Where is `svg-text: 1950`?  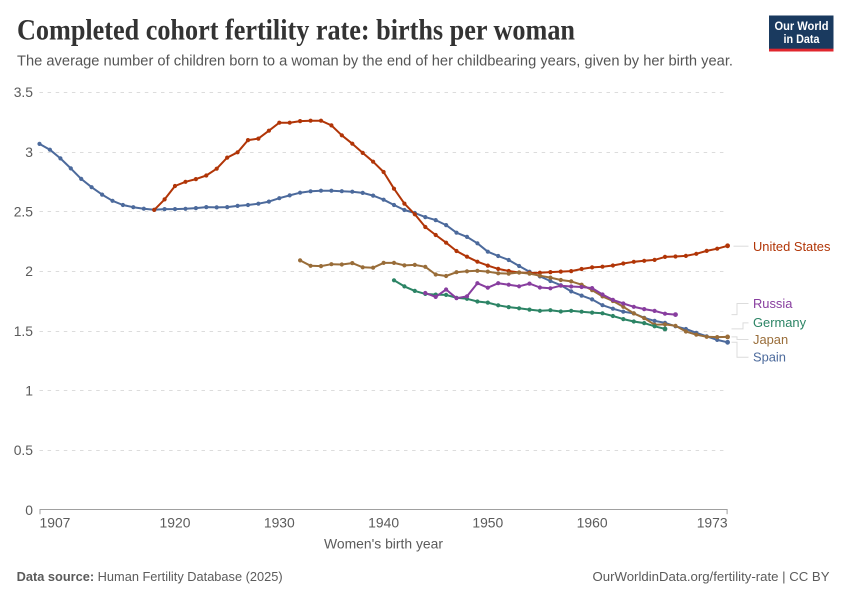
svg-text: 1950 is located at coordinates (487, 523).